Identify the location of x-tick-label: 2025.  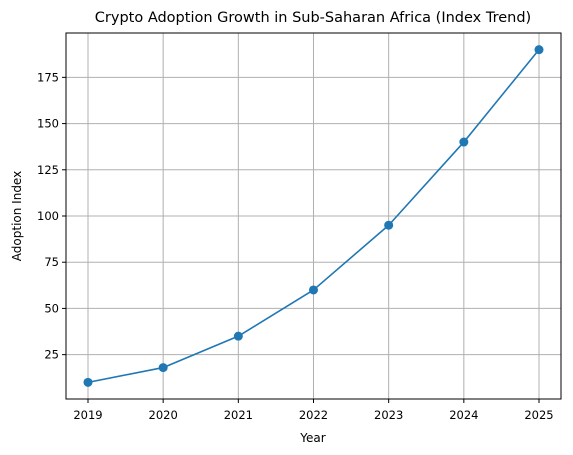
(538, 415).